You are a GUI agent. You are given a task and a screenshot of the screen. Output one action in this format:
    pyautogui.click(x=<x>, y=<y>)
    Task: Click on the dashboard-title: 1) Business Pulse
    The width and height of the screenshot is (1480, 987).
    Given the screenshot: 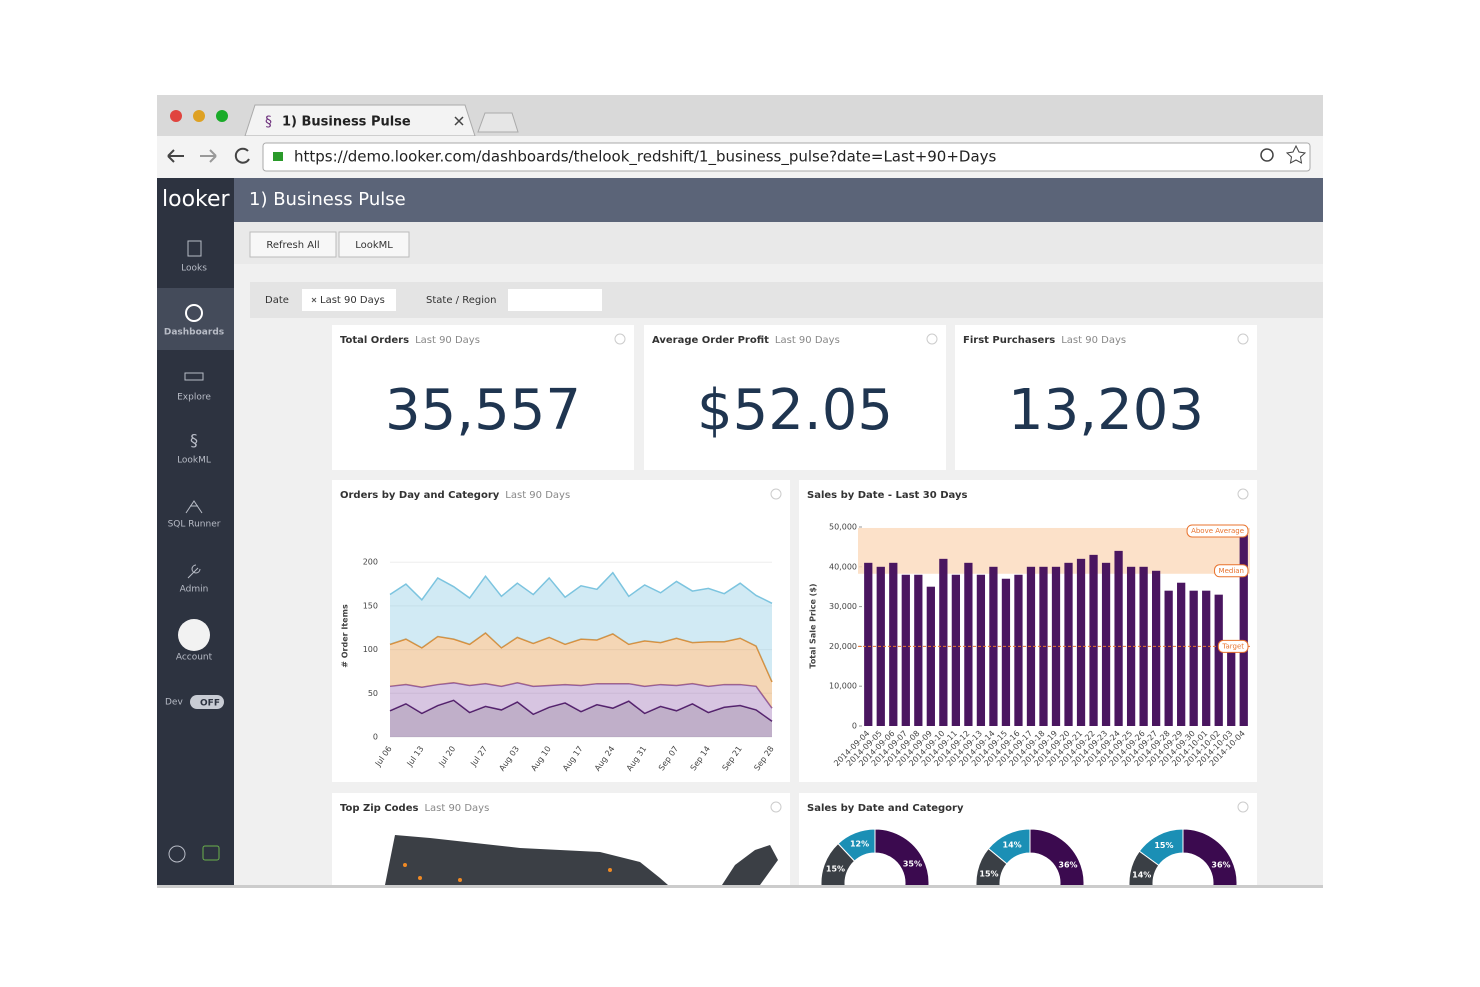 What is the action you would take?
    pyautogui.click(x=327, y=199)
    